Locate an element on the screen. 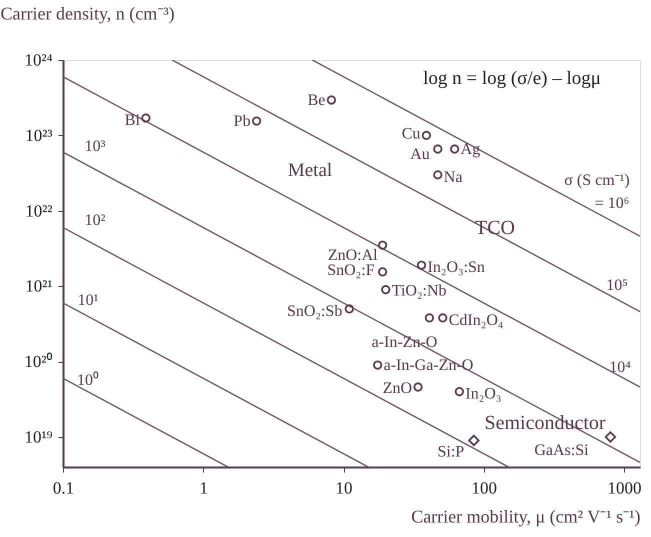  annotation: In₂O₃ is located at coordinates (483, 394).